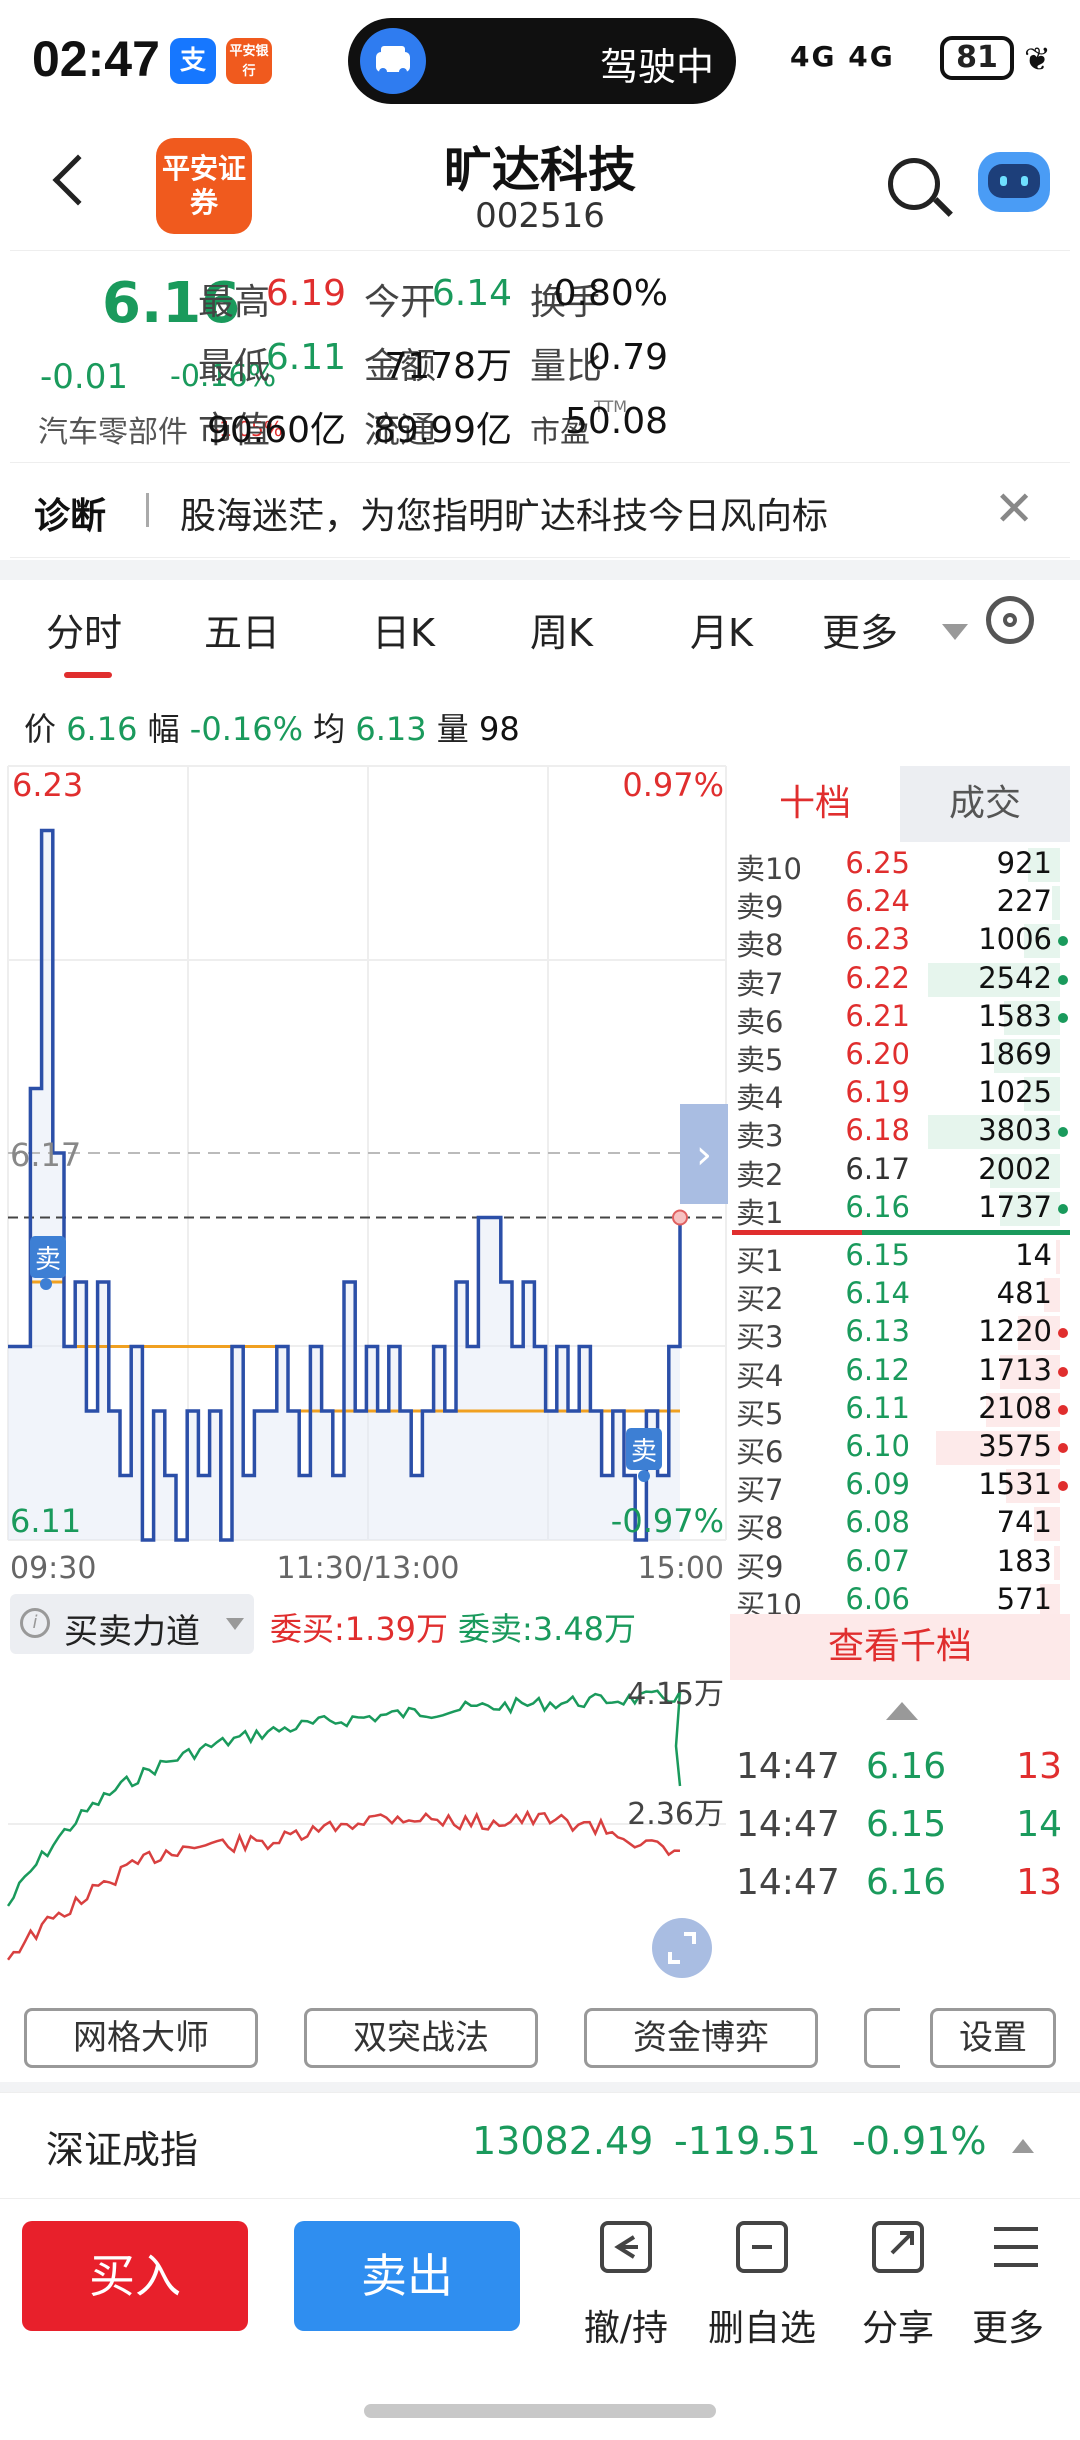  What do you see at coordinates (900, 1373) in the screenshot?
I see `bid-row: 买4 6.12 1713` at bounding box center [900, 1373].